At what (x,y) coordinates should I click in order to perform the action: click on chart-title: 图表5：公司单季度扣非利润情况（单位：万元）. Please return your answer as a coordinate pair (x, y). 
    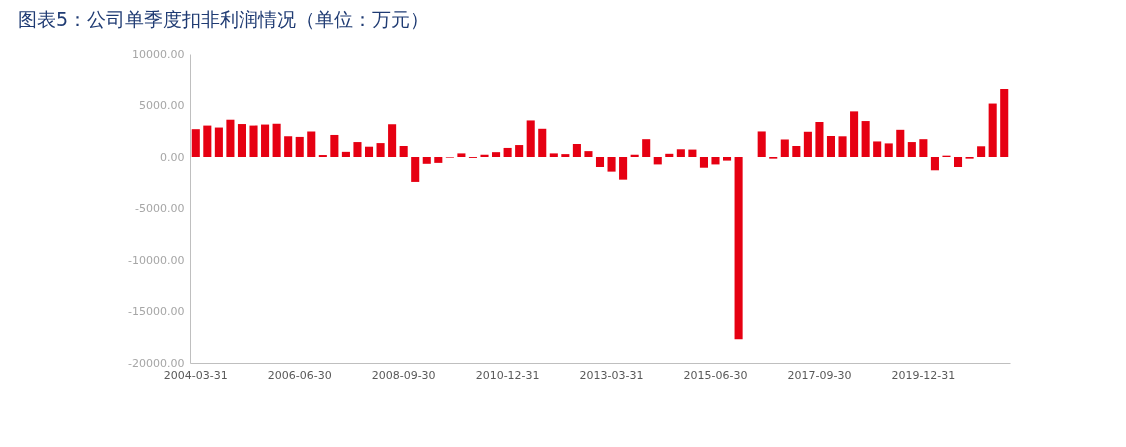
    Looking at the image, I should click on (224, 19).